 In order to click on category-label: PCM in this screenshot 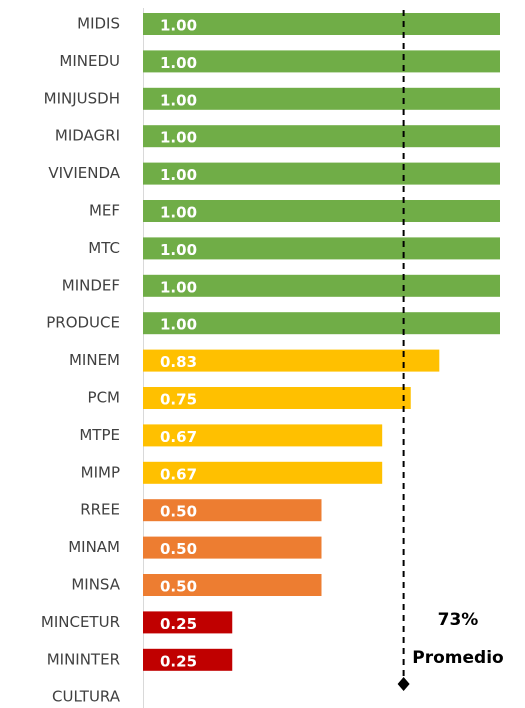, I will do `click(104, 398)`.